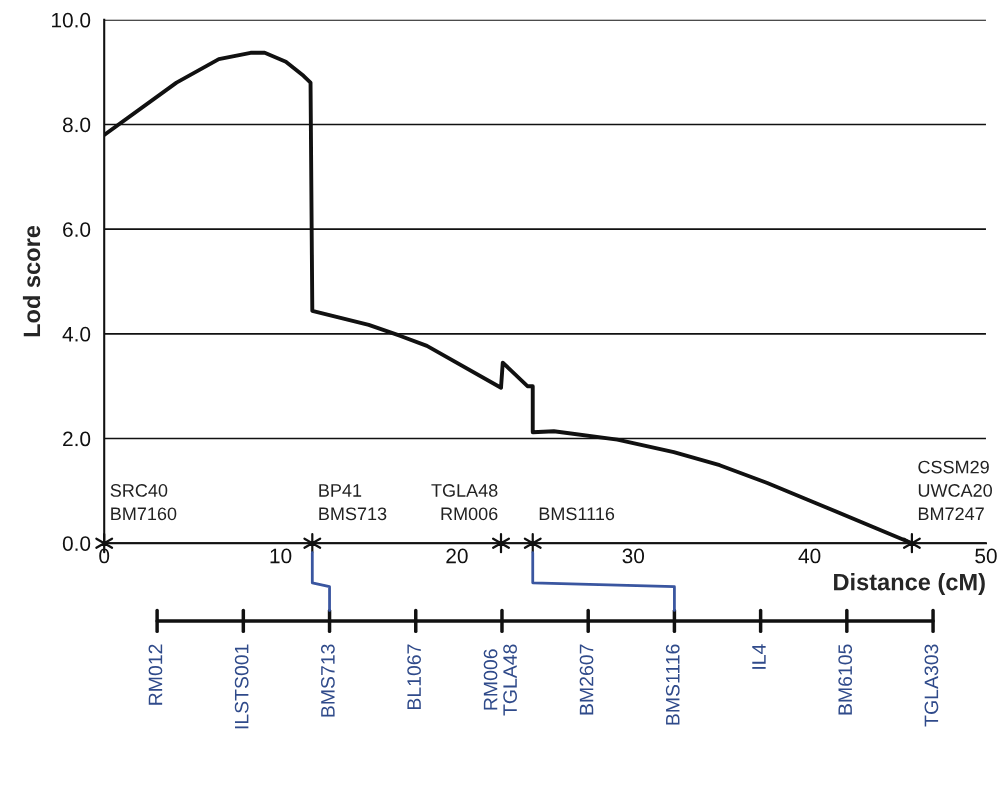 This screenshot has width=1002, height=793. Describe the element at coordinates (464, 502) in the screenshot. I see `annotation: TGLA48 RM006` at that location.